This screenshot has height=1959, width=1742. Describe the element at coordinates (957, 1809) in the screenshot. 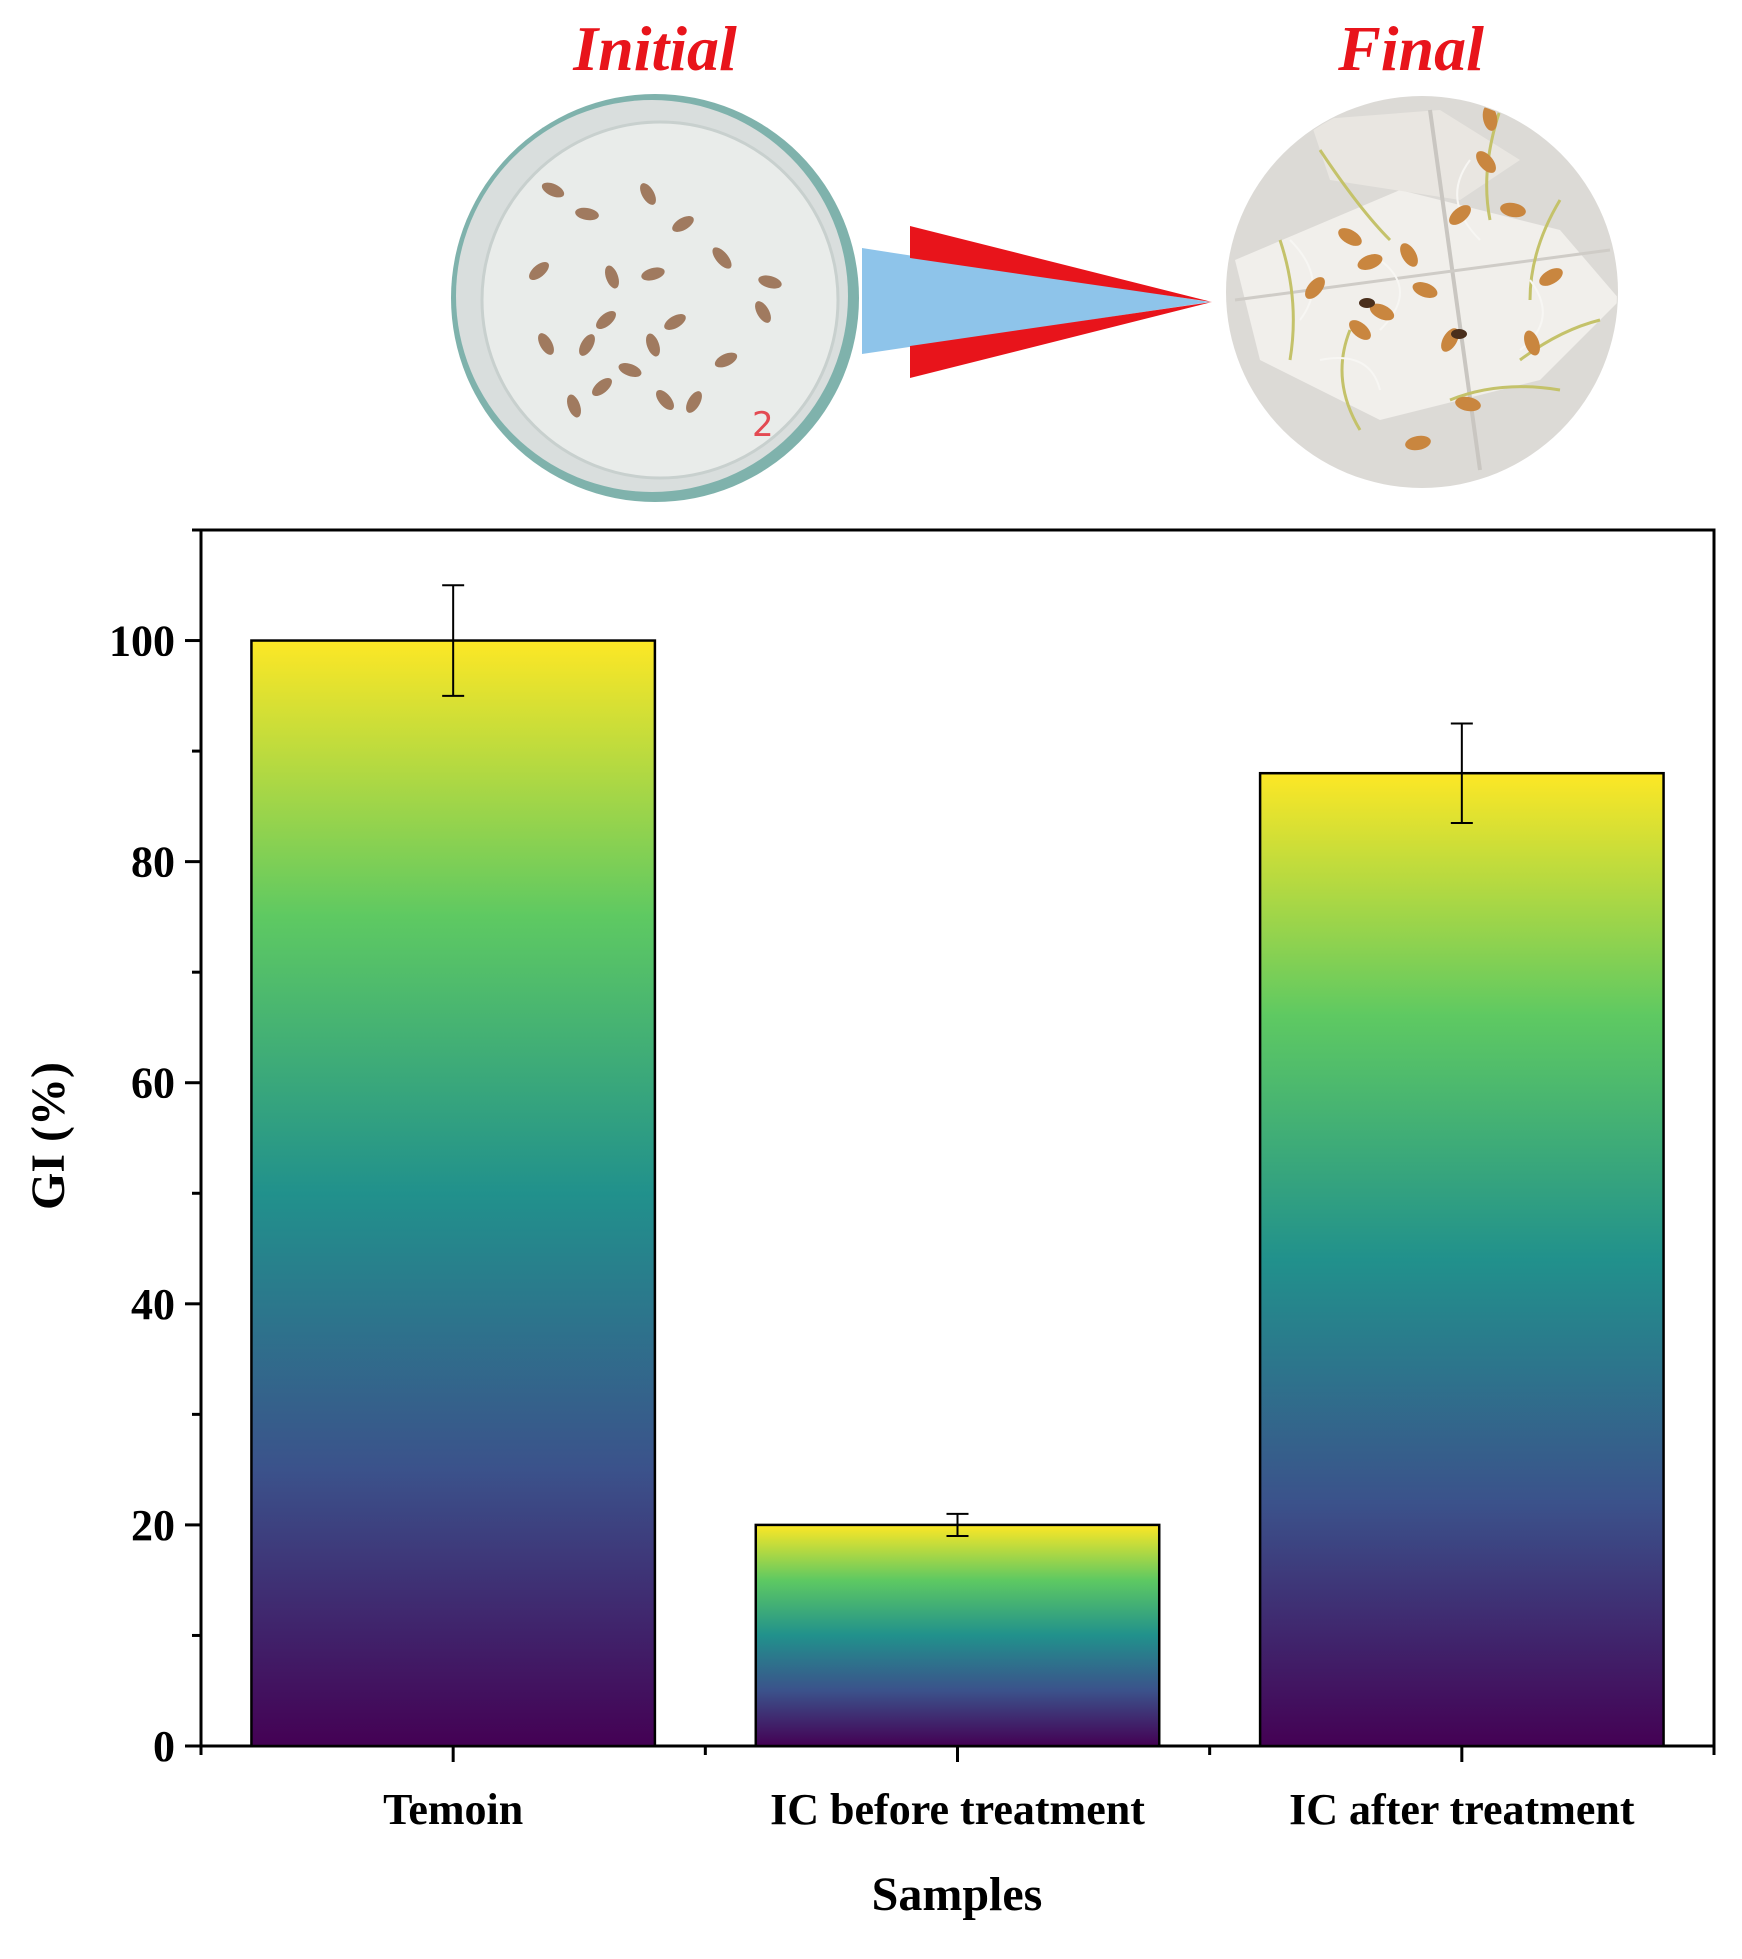

I see `x-tick-label-1: IC before treatment` at that location.